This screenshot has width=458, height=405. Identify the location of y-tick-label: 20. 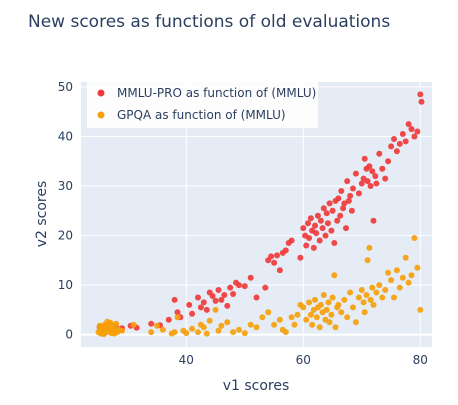
(65, 236).